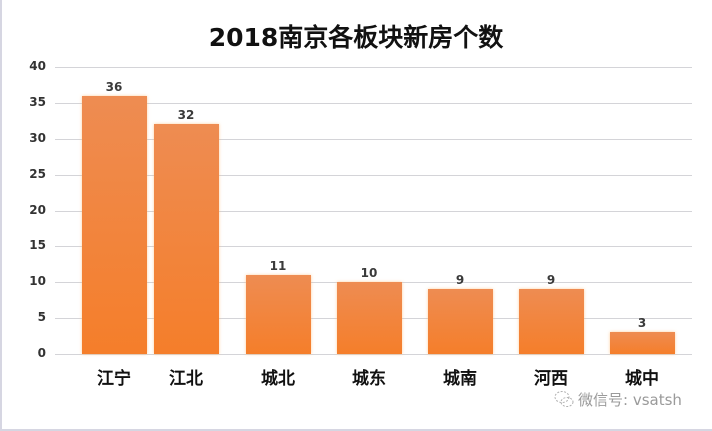 The height and width of the screenshot is (431, 712). What do you see at coordinates (37, 66) in the screenshot?
I see `y-tick-label: 40` at bounding box center [37, 66].